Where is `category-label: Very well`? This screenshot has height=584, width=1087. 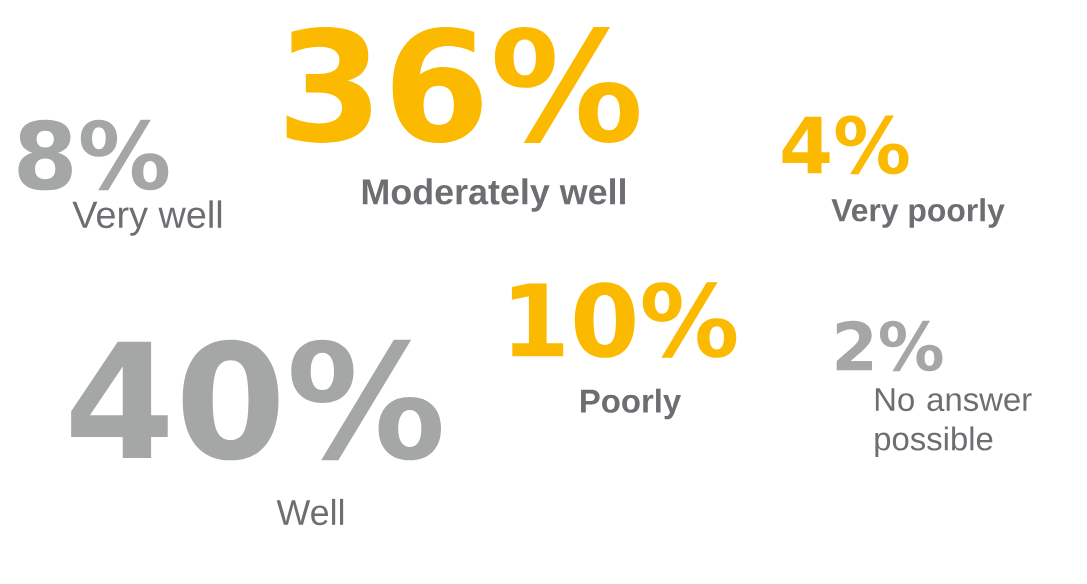
category-label: Very well is located at coordinates (147, 218).